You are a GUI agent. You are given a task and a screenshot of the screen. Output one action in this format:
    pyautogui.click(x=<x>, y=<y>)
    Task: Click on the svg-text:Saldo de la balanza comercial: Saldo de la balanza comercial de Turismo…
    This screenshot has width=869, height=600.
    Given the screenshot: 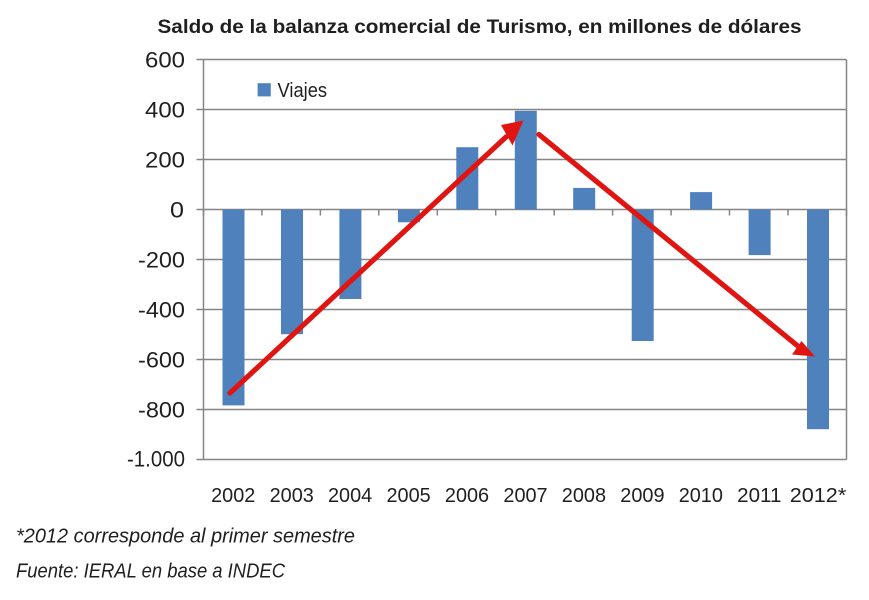 What is the action you would take?
    pyautogui.click(x=480, y=27)
    